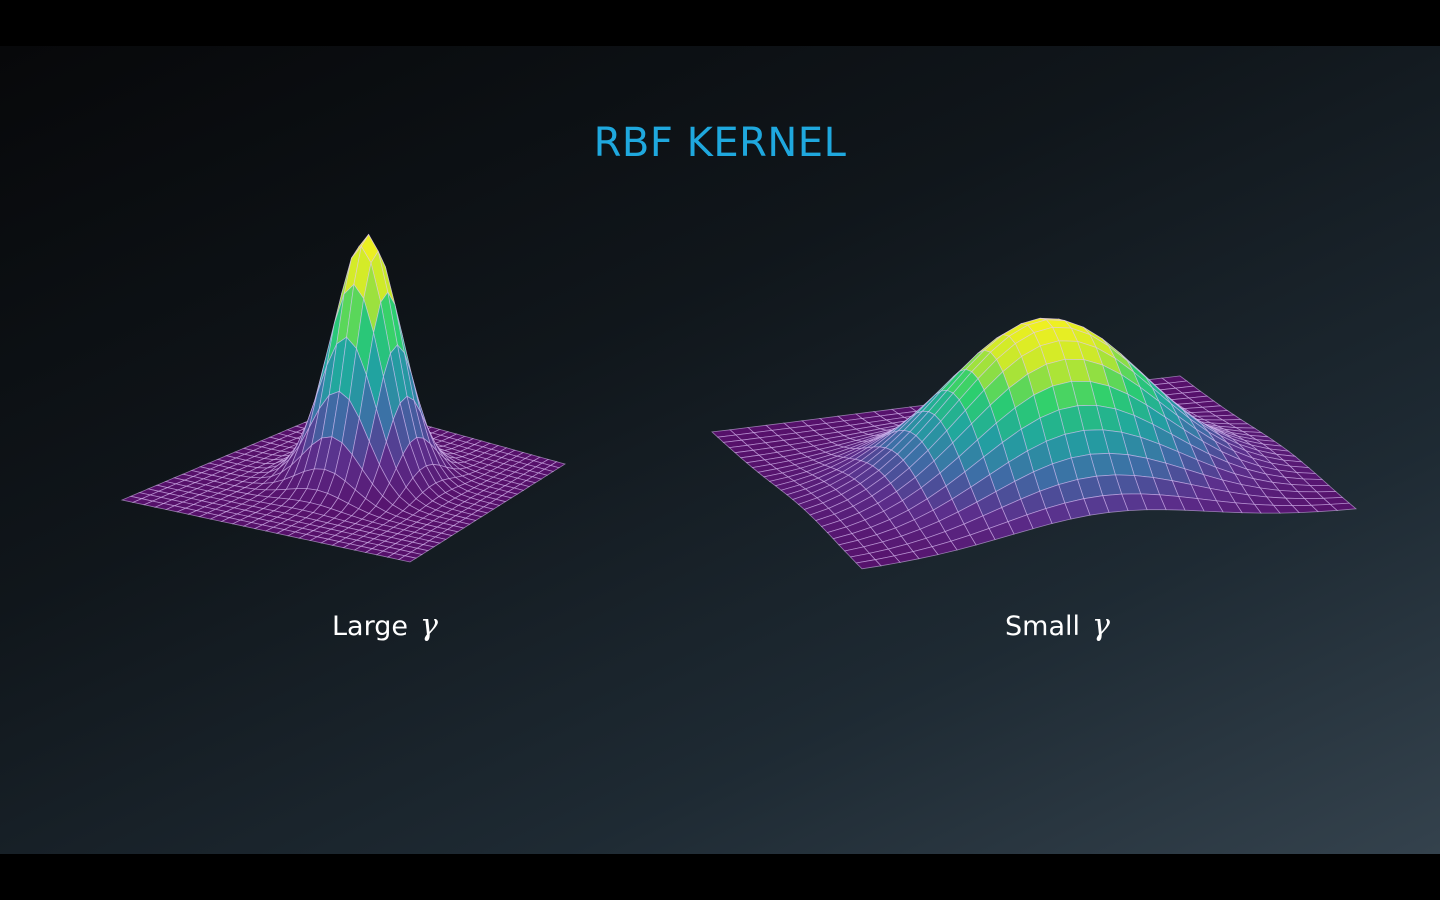 The width and height of the screenshot is (1440, 900). Describe the element at coordinates (370, 626) in the screenshot. I see `caption-large-label: Large` at that location.